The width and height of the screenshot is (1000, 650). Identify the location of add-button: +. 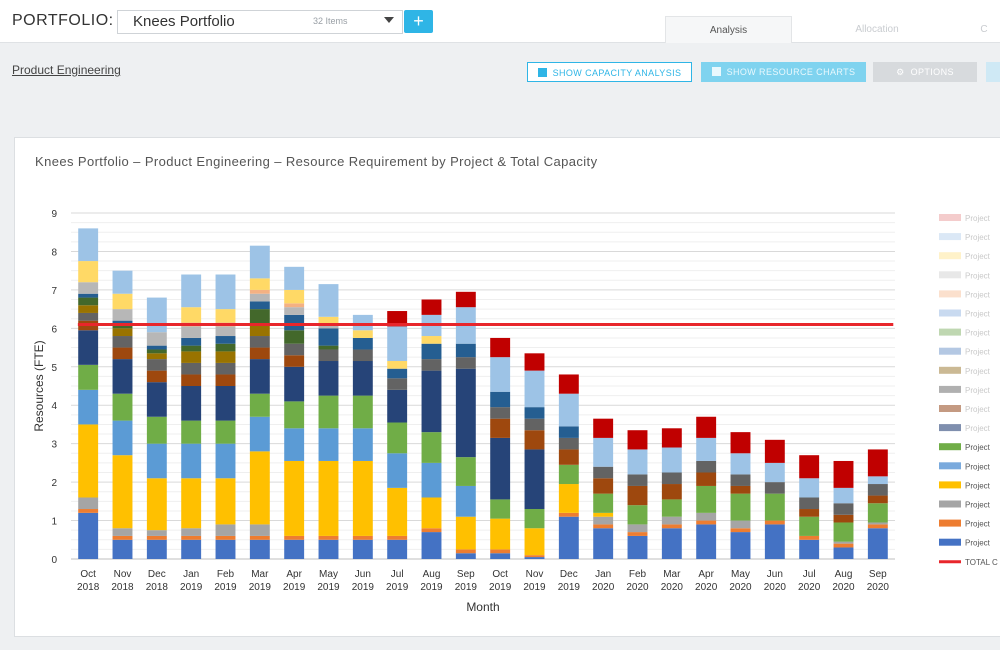
(418, 21).